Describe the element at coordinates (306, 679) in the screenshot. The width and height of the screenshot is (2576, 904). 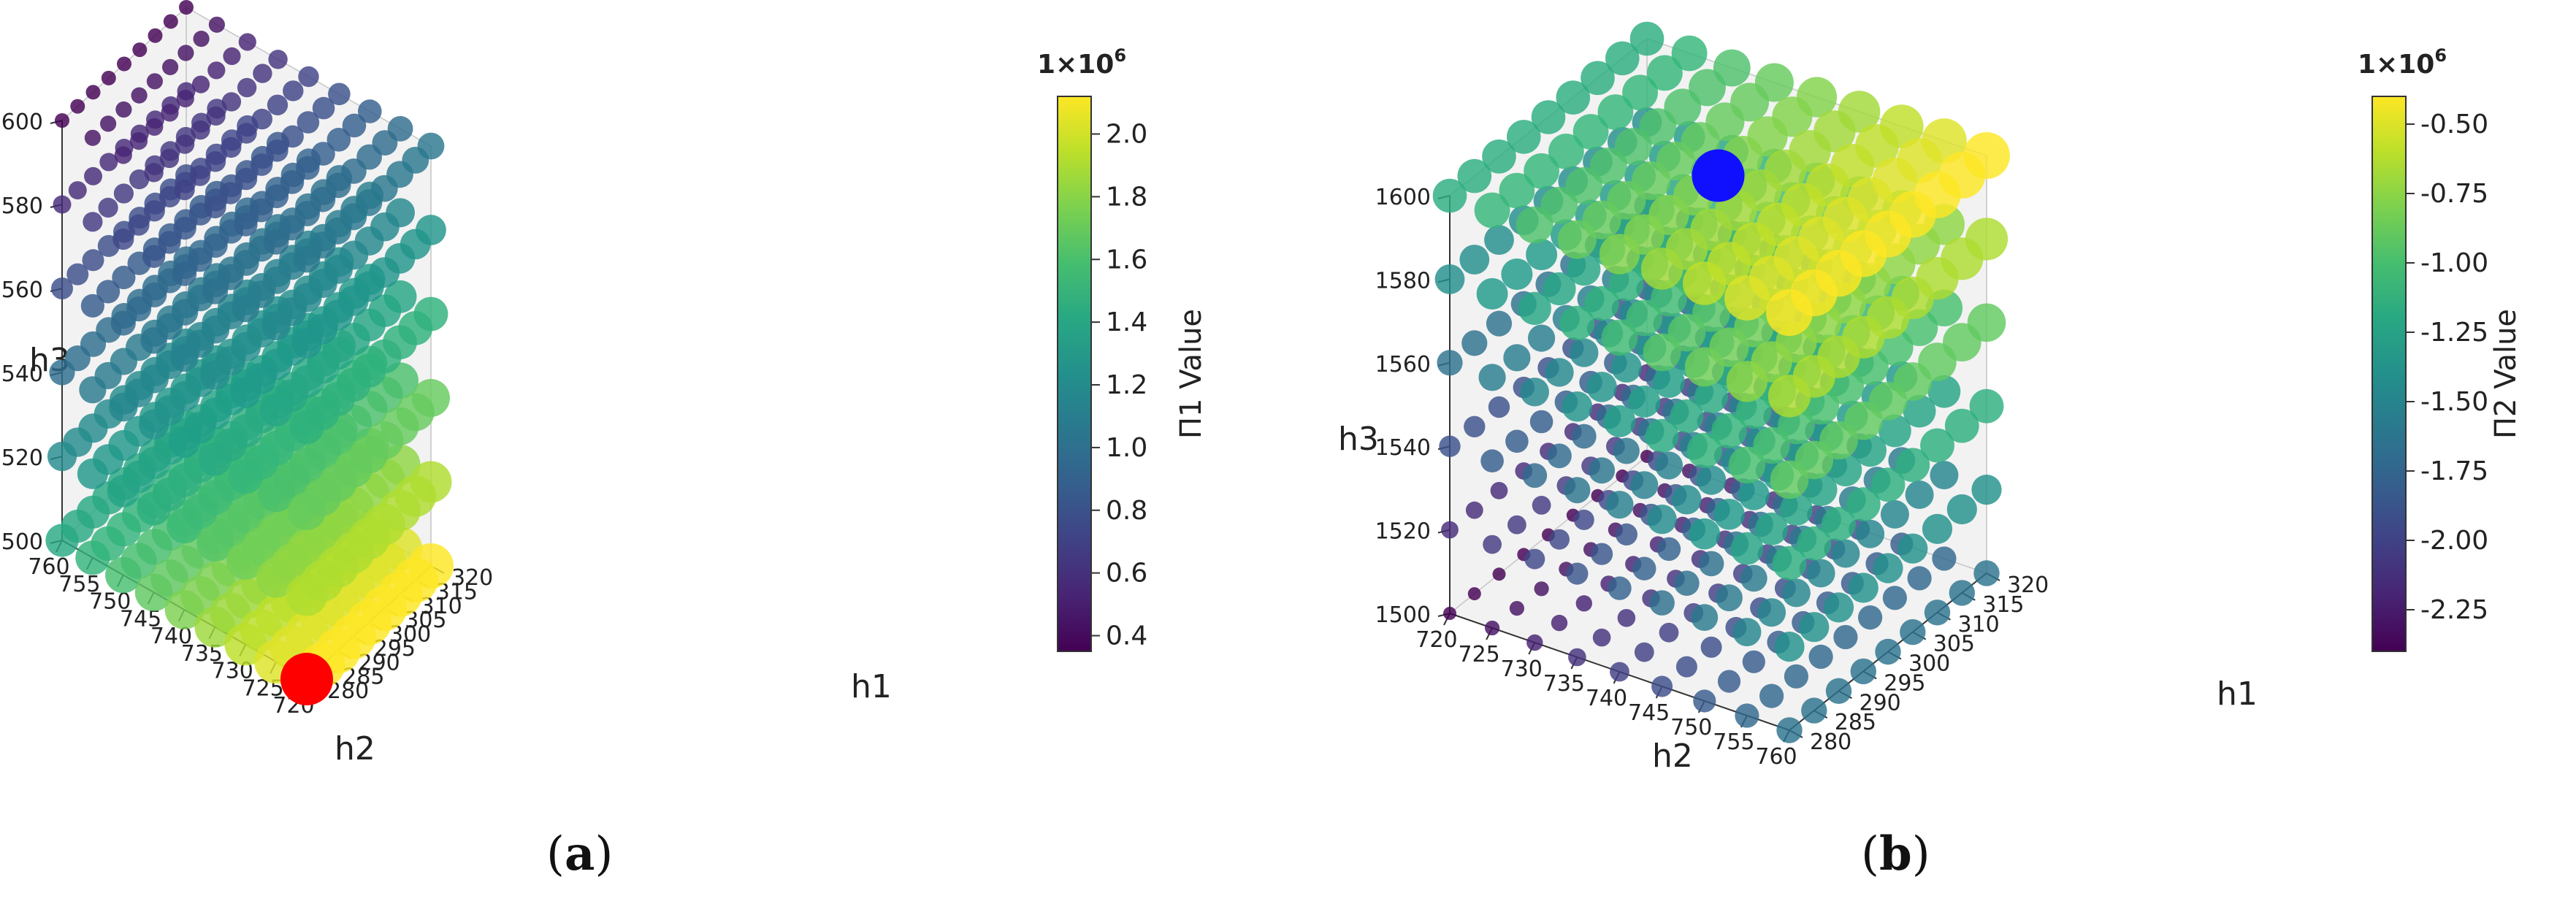
I see `optimum-point` at that location.